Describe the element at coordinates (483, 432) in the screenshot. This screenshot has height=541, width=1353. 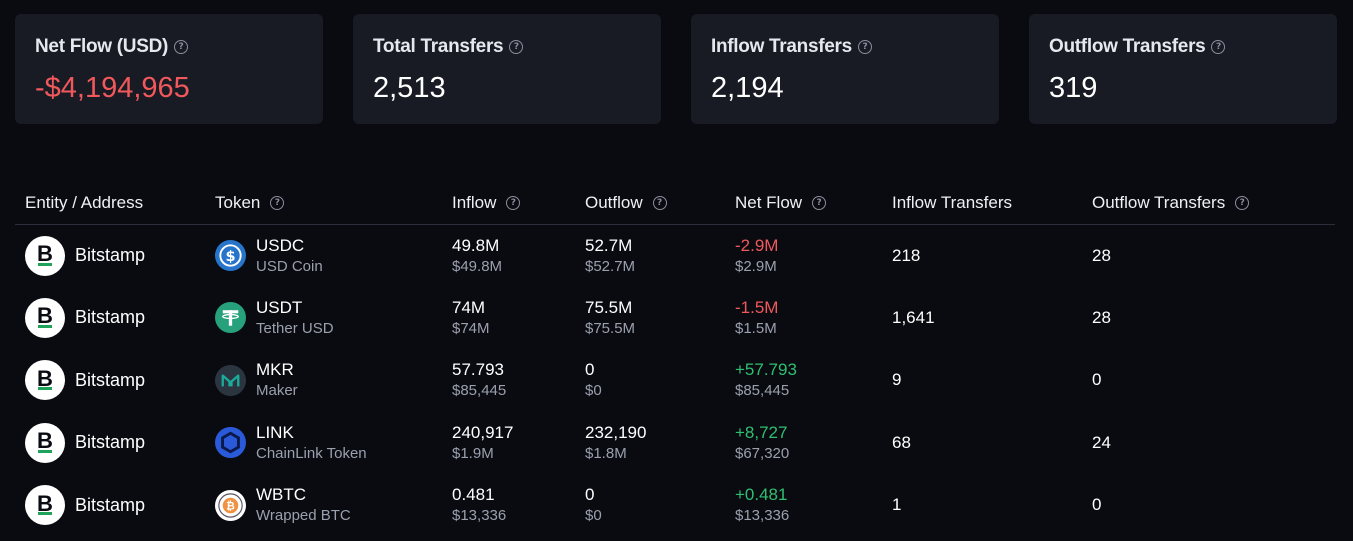
I see `inflow-amount: 240,917` at that location.